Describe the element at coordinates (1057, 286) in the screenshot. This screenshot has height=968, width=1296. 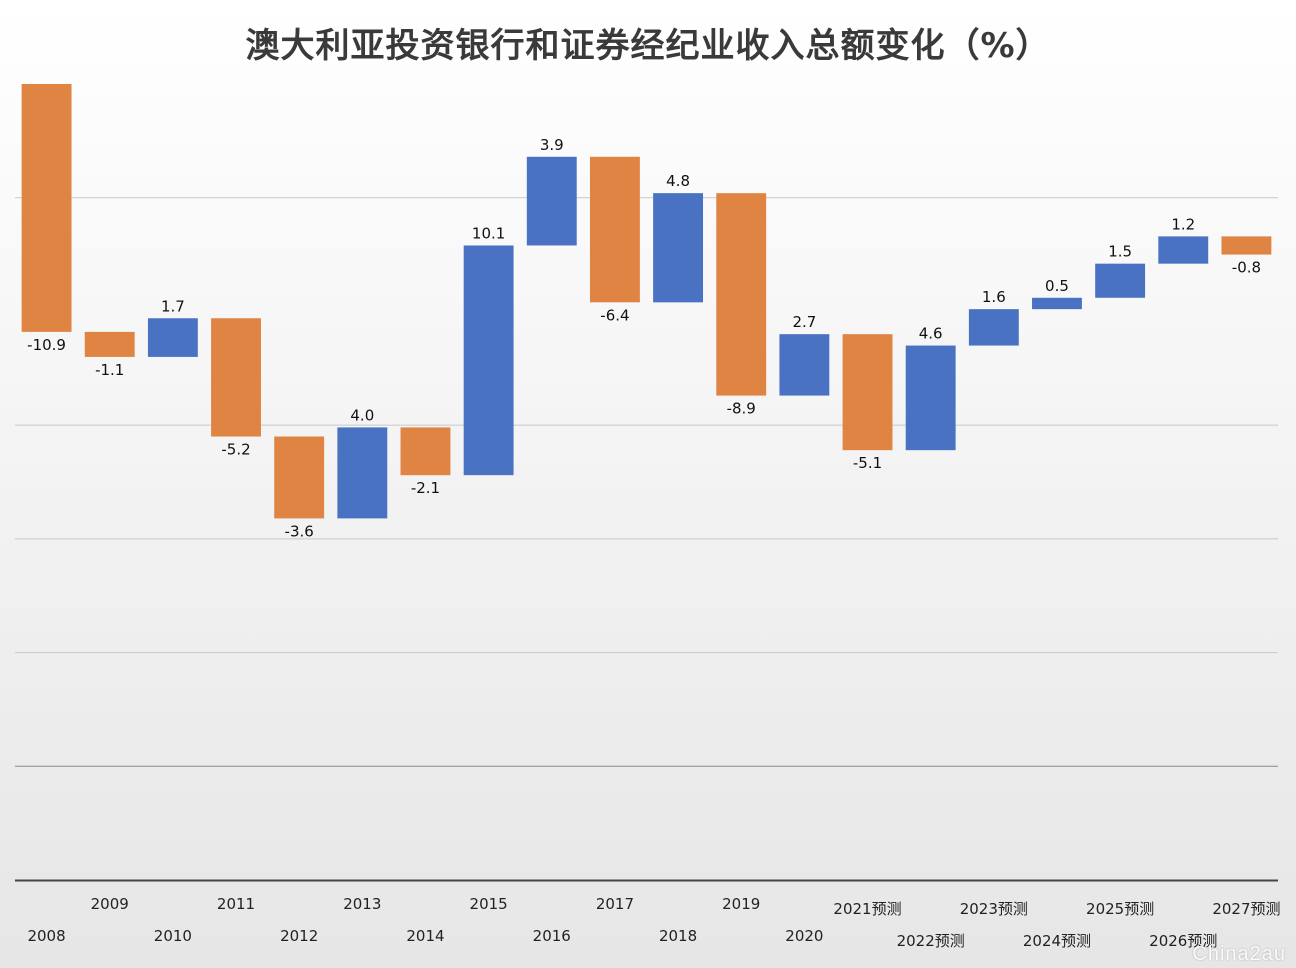
I see `data-label: 0.5` at that location.